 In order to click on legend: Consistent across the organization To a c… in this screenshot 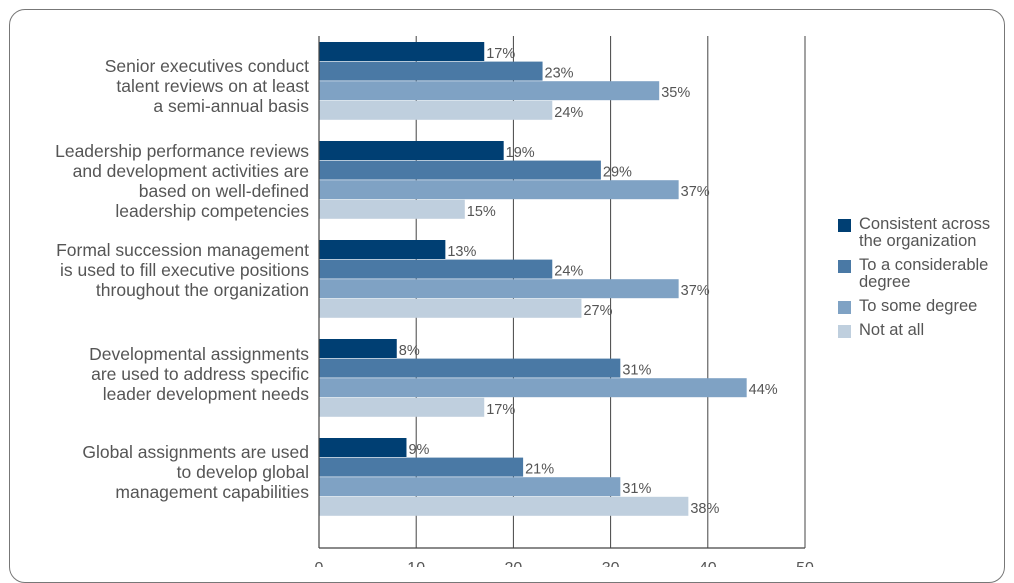, I will do `click(925, 281)`.